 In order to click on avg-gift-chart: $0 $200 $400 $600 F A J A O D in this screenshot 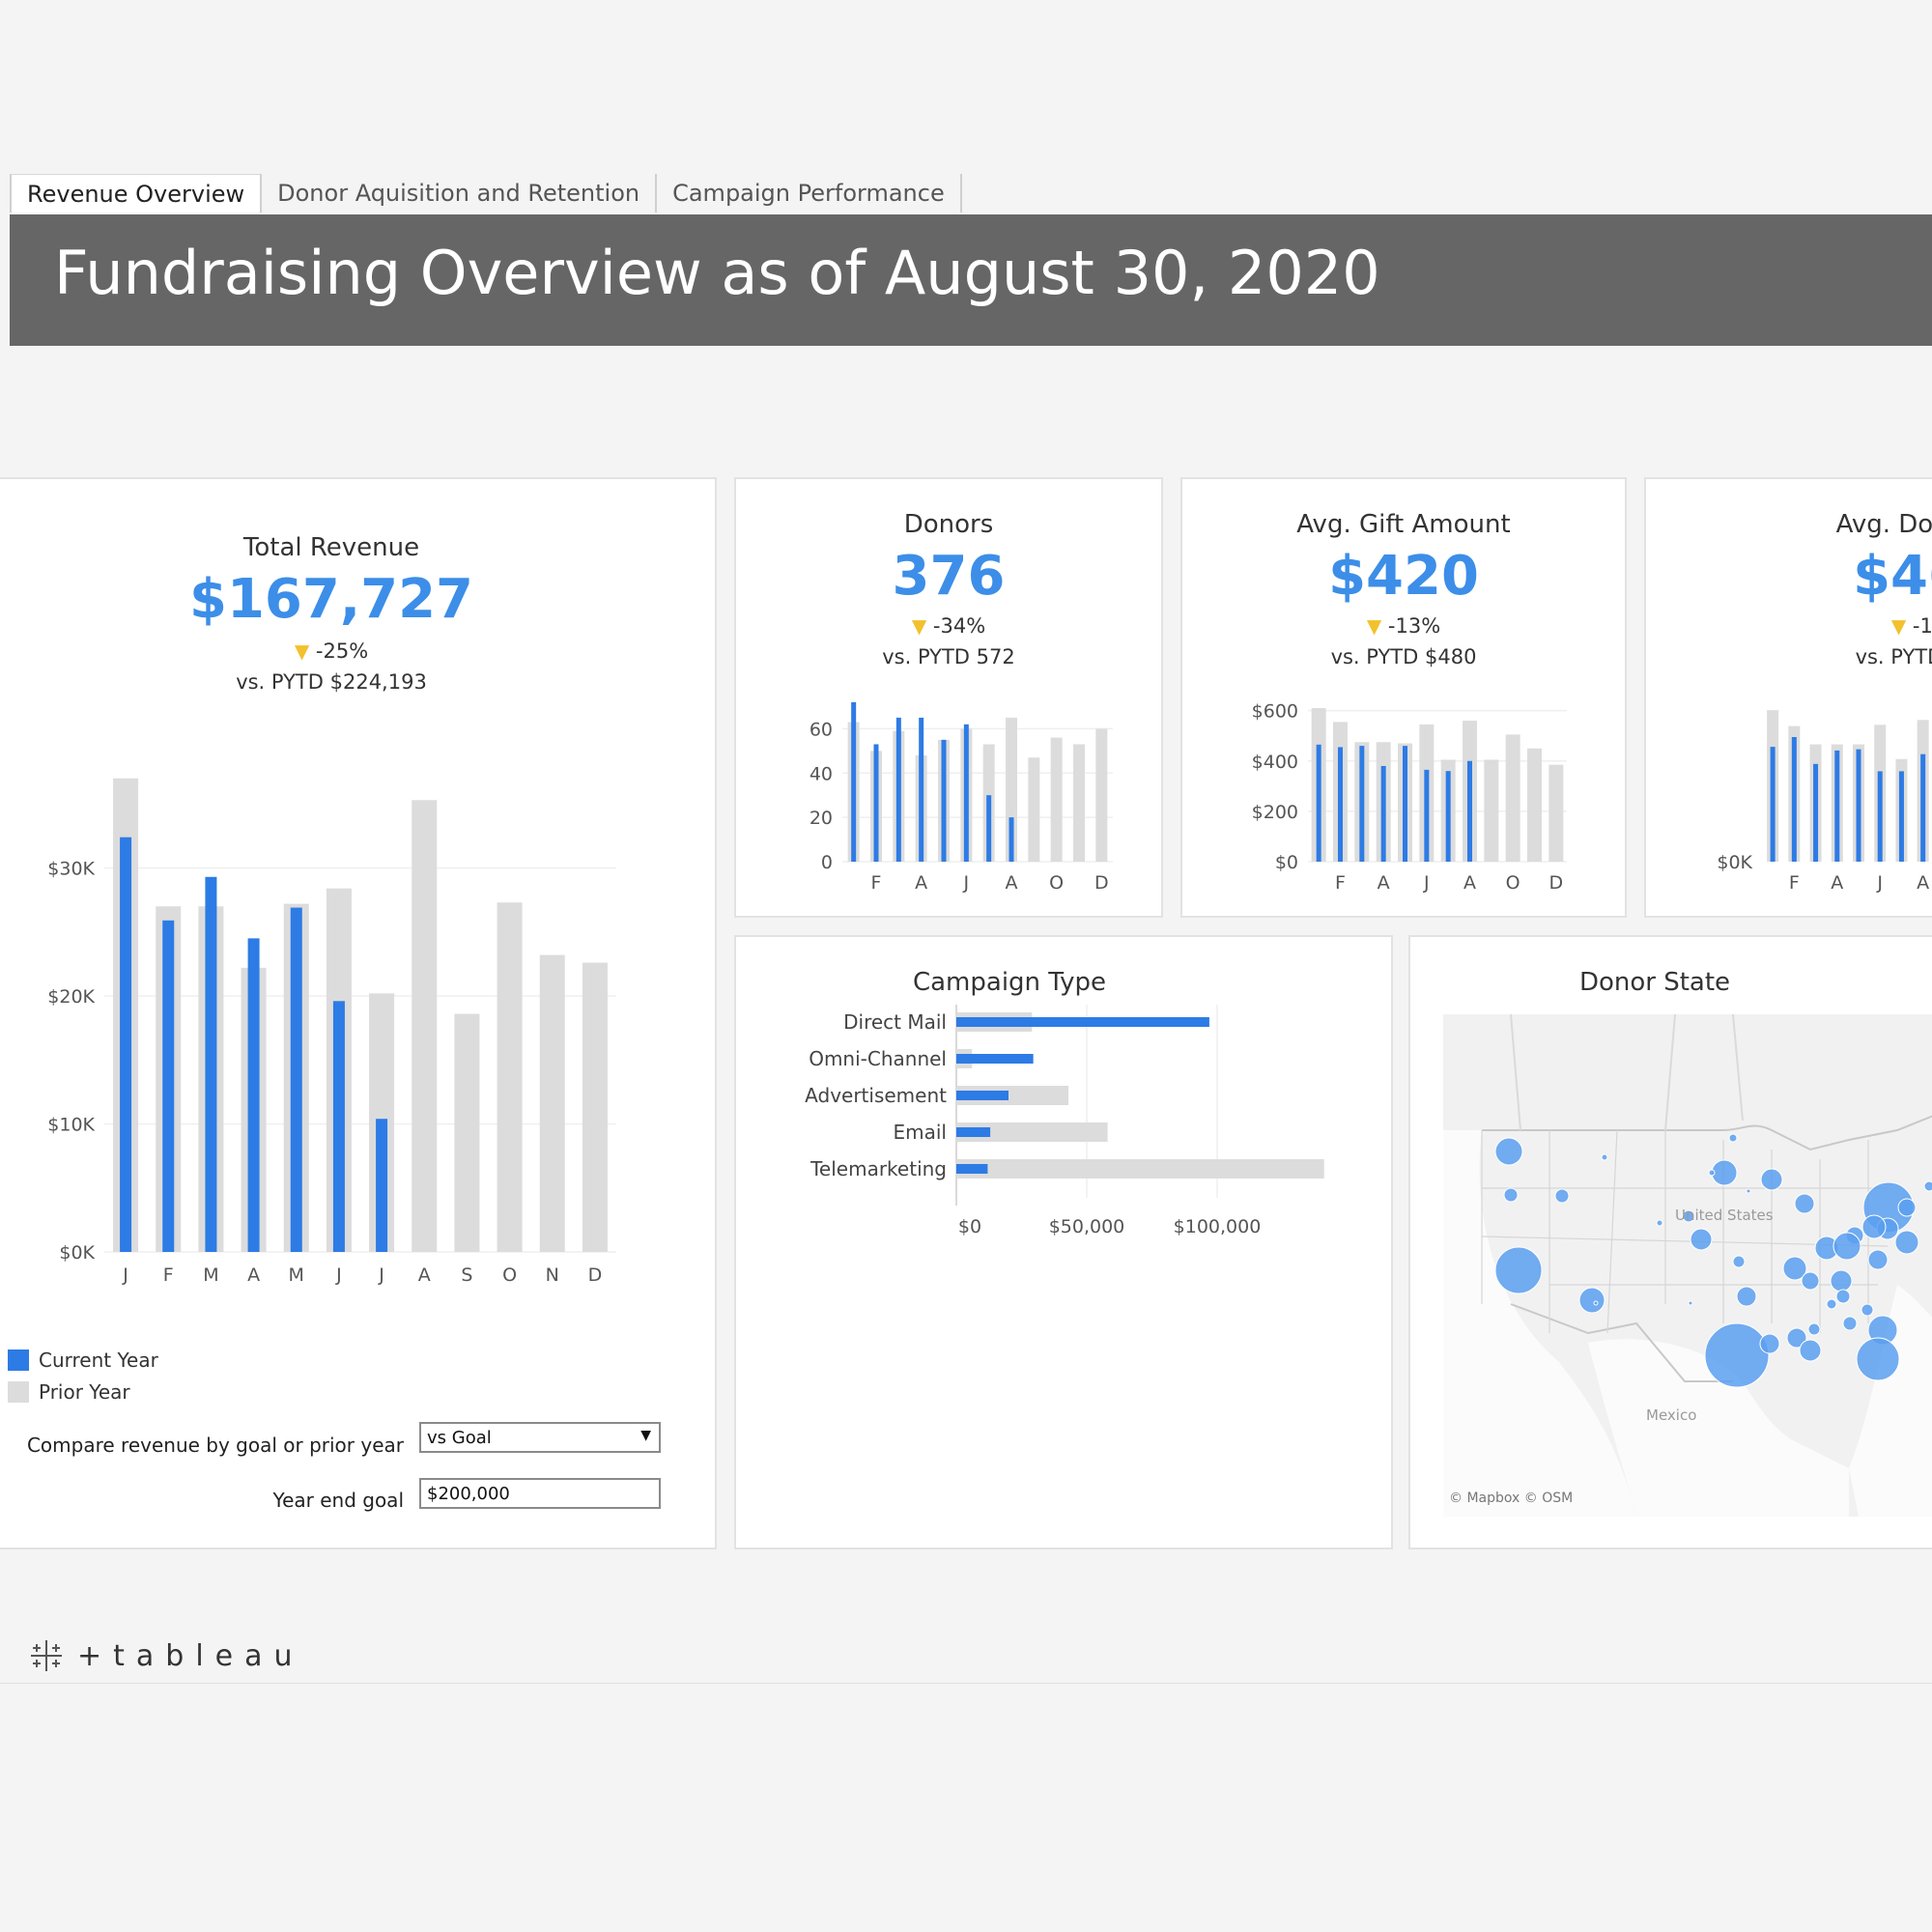, I will do `click(1404, 798)`.